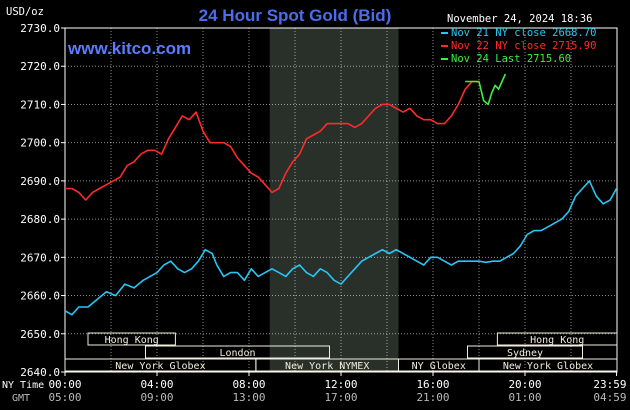  Describe the element at coordinates (432, 397) in the screenshot. I see `x-tick-label-gmt: 21:00` at that location.